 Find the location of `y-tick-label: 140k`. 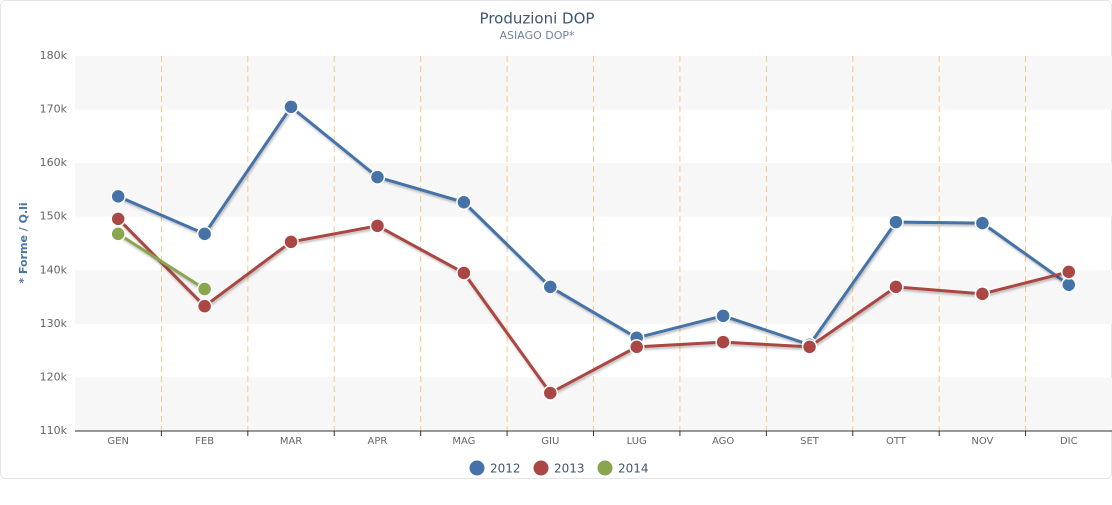

y-tick-label: 140k is located at coordinates (54, 269).